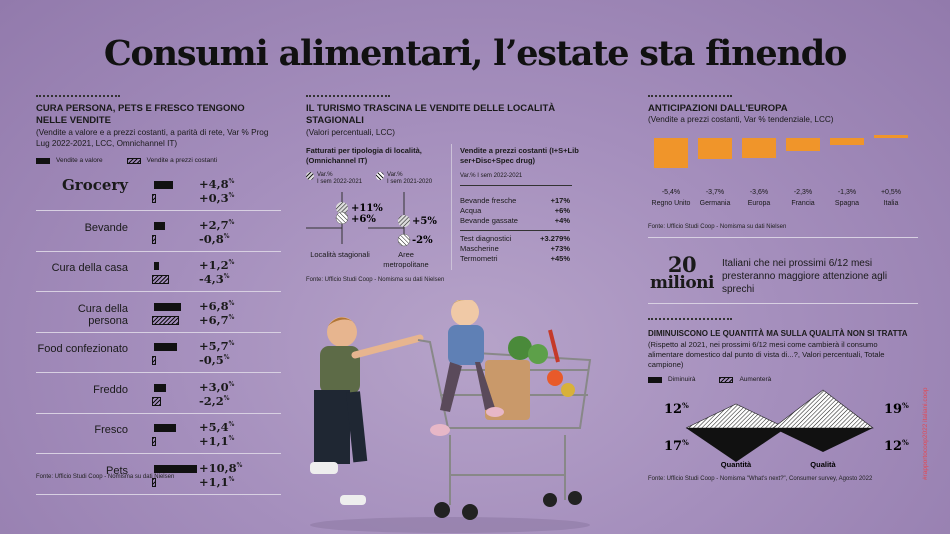 The width and height of the screenshot is (950, 534). Describe the element at coordinates (847, 192) in the screenshot. I see `europe-value-label: -1,3%` at that location.